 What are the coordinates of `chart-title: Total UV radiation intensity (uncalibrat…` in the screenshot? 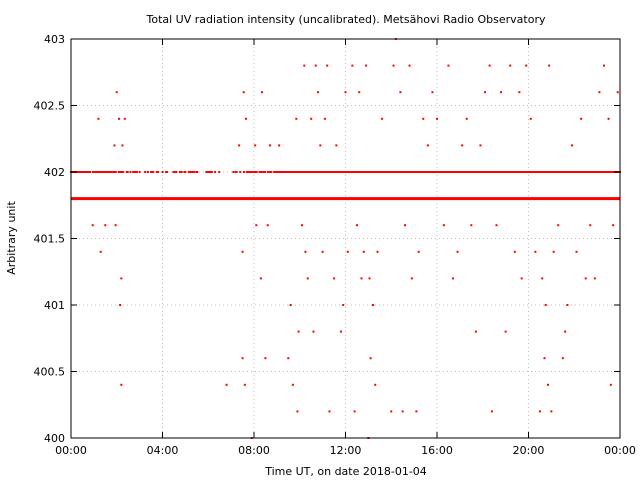 It's located at (346, 19).